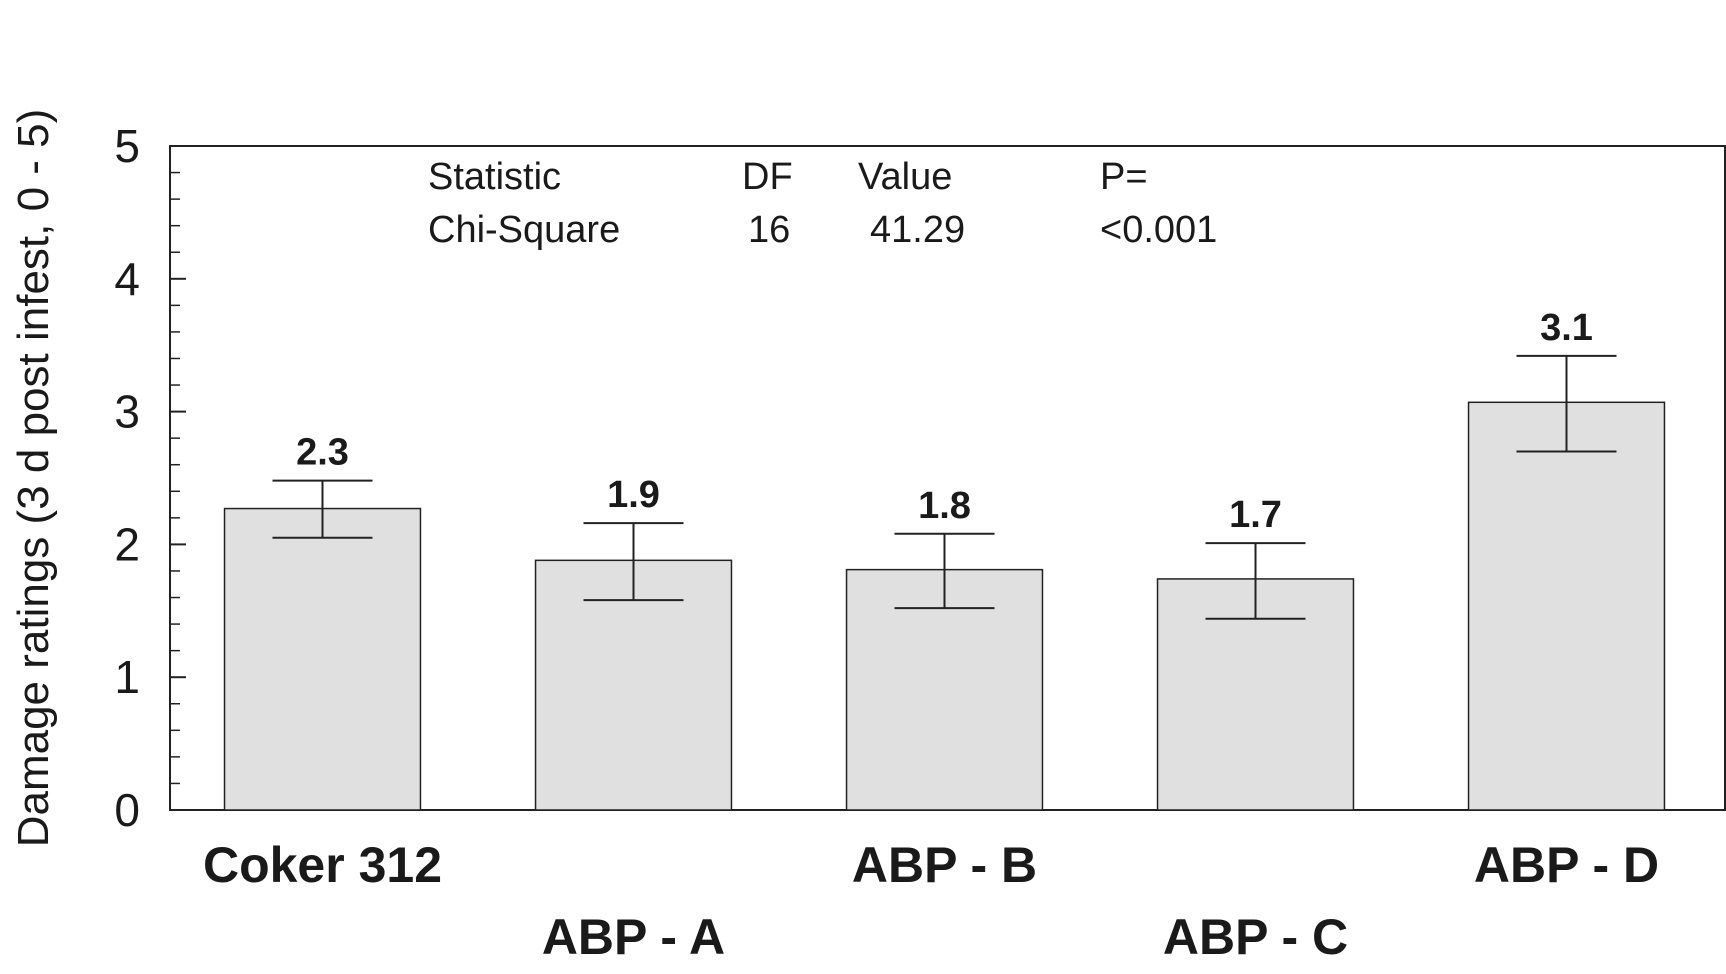 The height and width of the screenshot is (974, 1726). I want to click on stats-header-value: Value, so click(905, 177).